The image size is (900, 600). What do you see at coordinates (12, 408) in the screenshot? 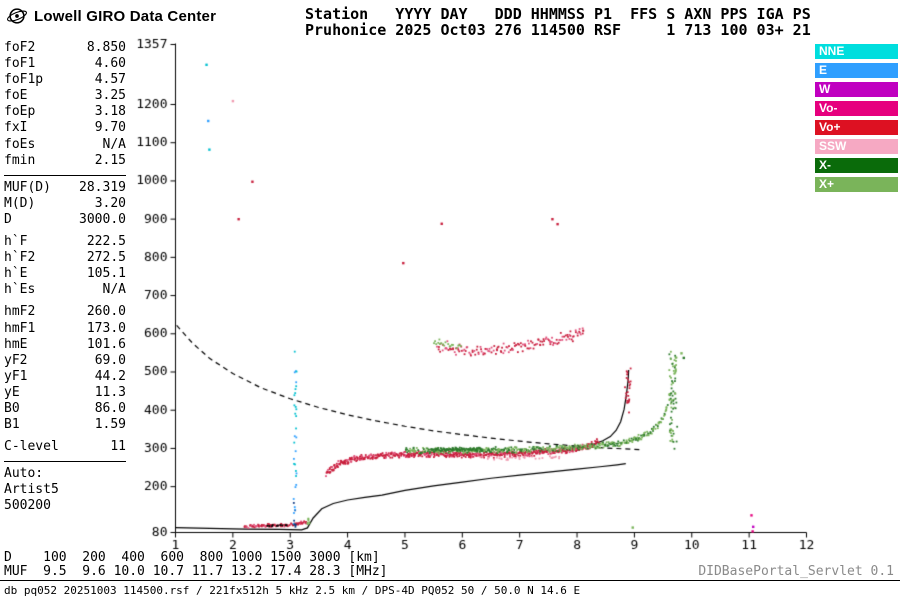
I see `parameter-label: B0` at bounding box center [12, 408].